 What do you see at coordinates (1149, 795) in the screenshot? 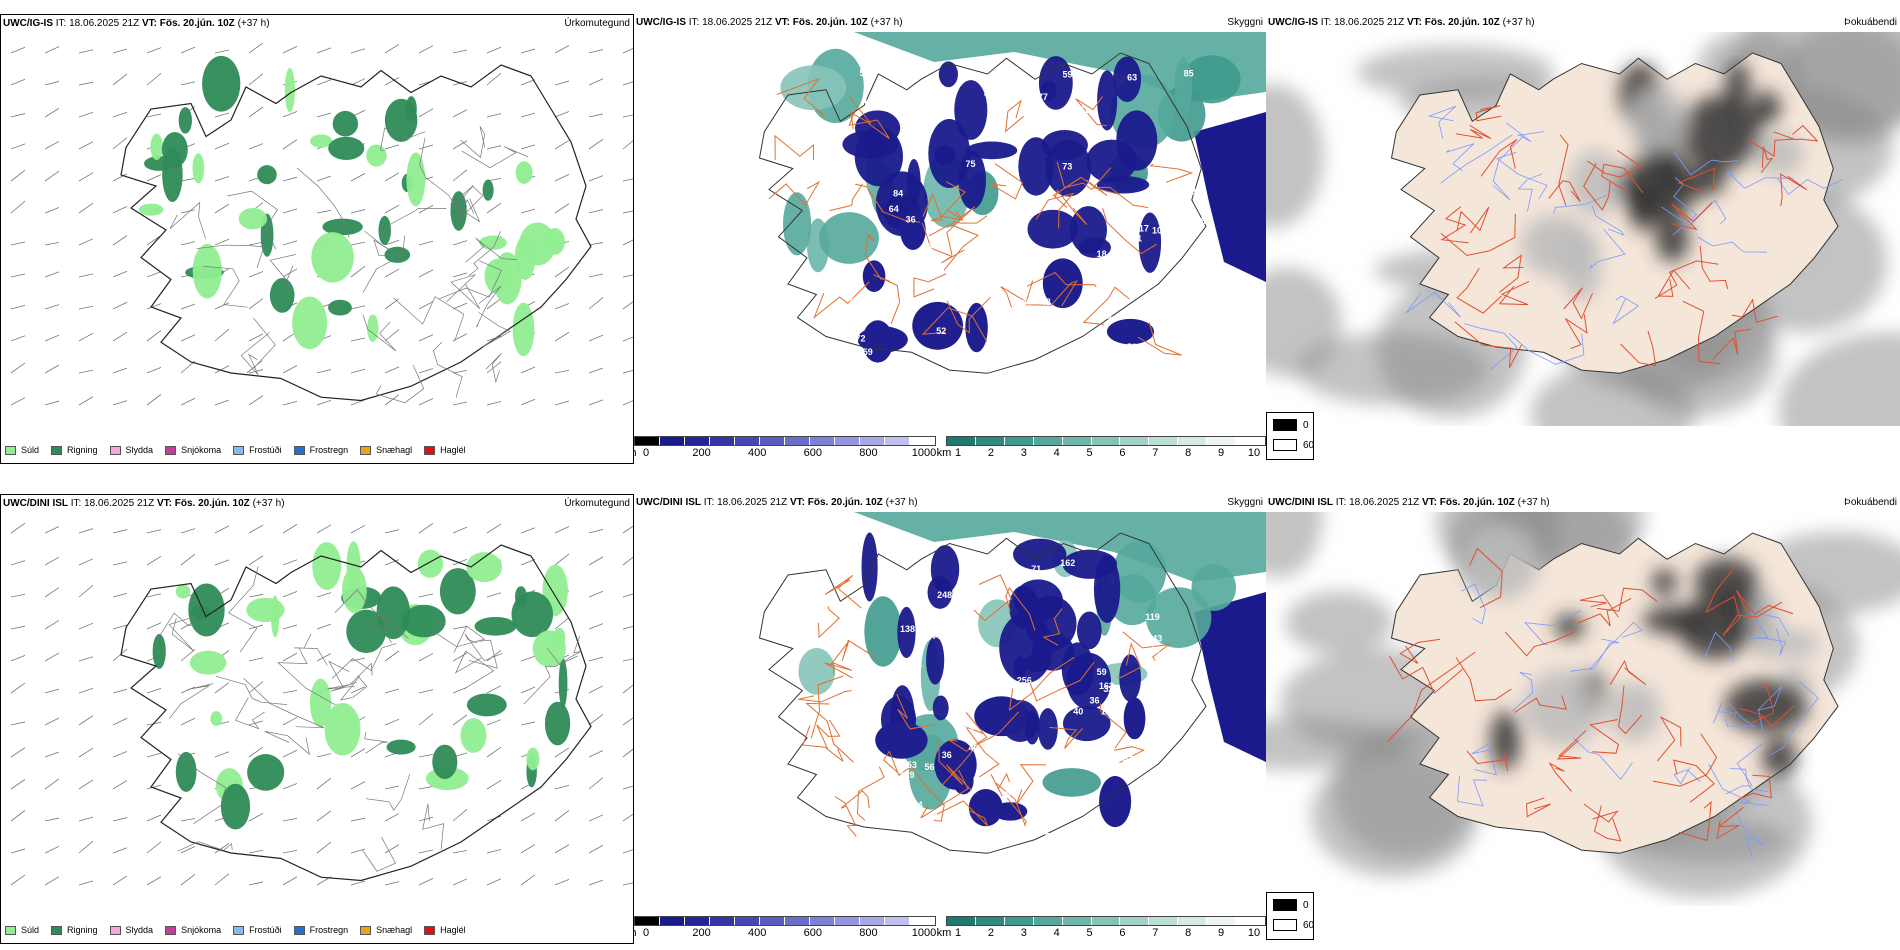
I see `cloud-base-value: 204` at bounding box center [1149, 795].